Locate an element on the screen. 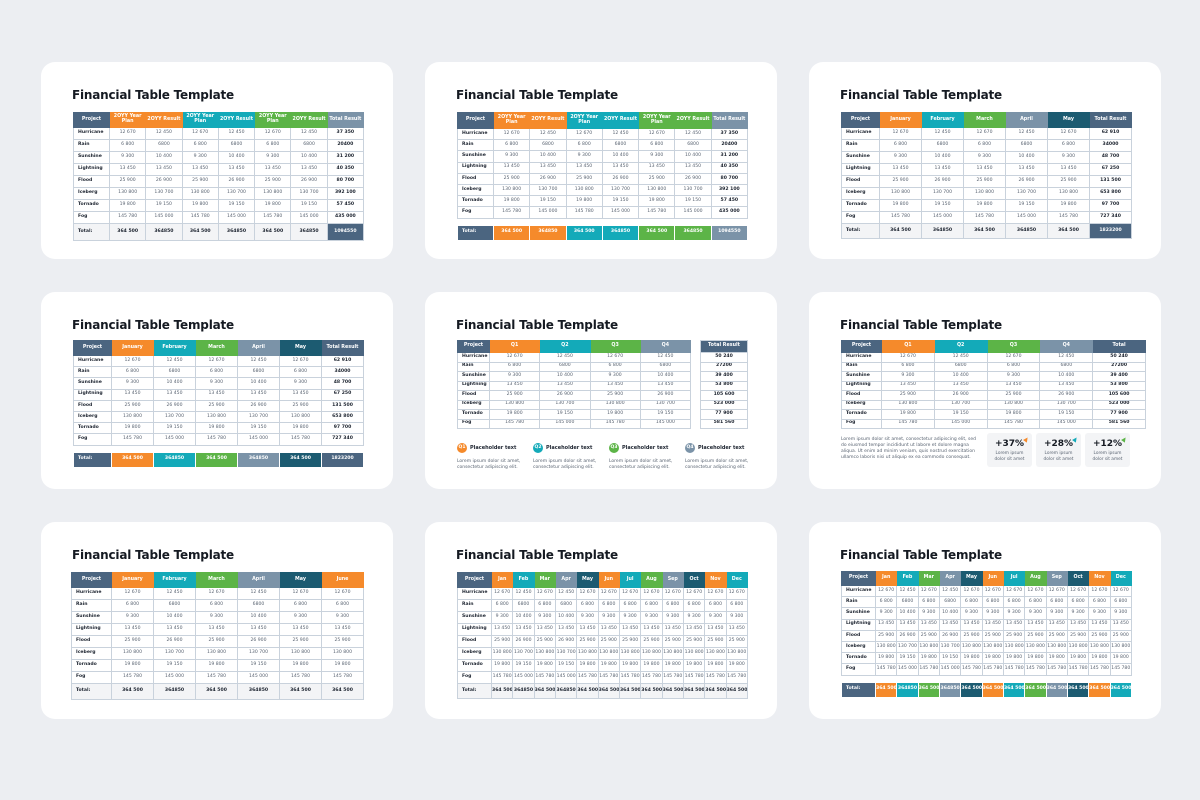 The height and width of the screenshot is (800, 1200). table-cell: 145 000 is located at coordinates (258, 677).